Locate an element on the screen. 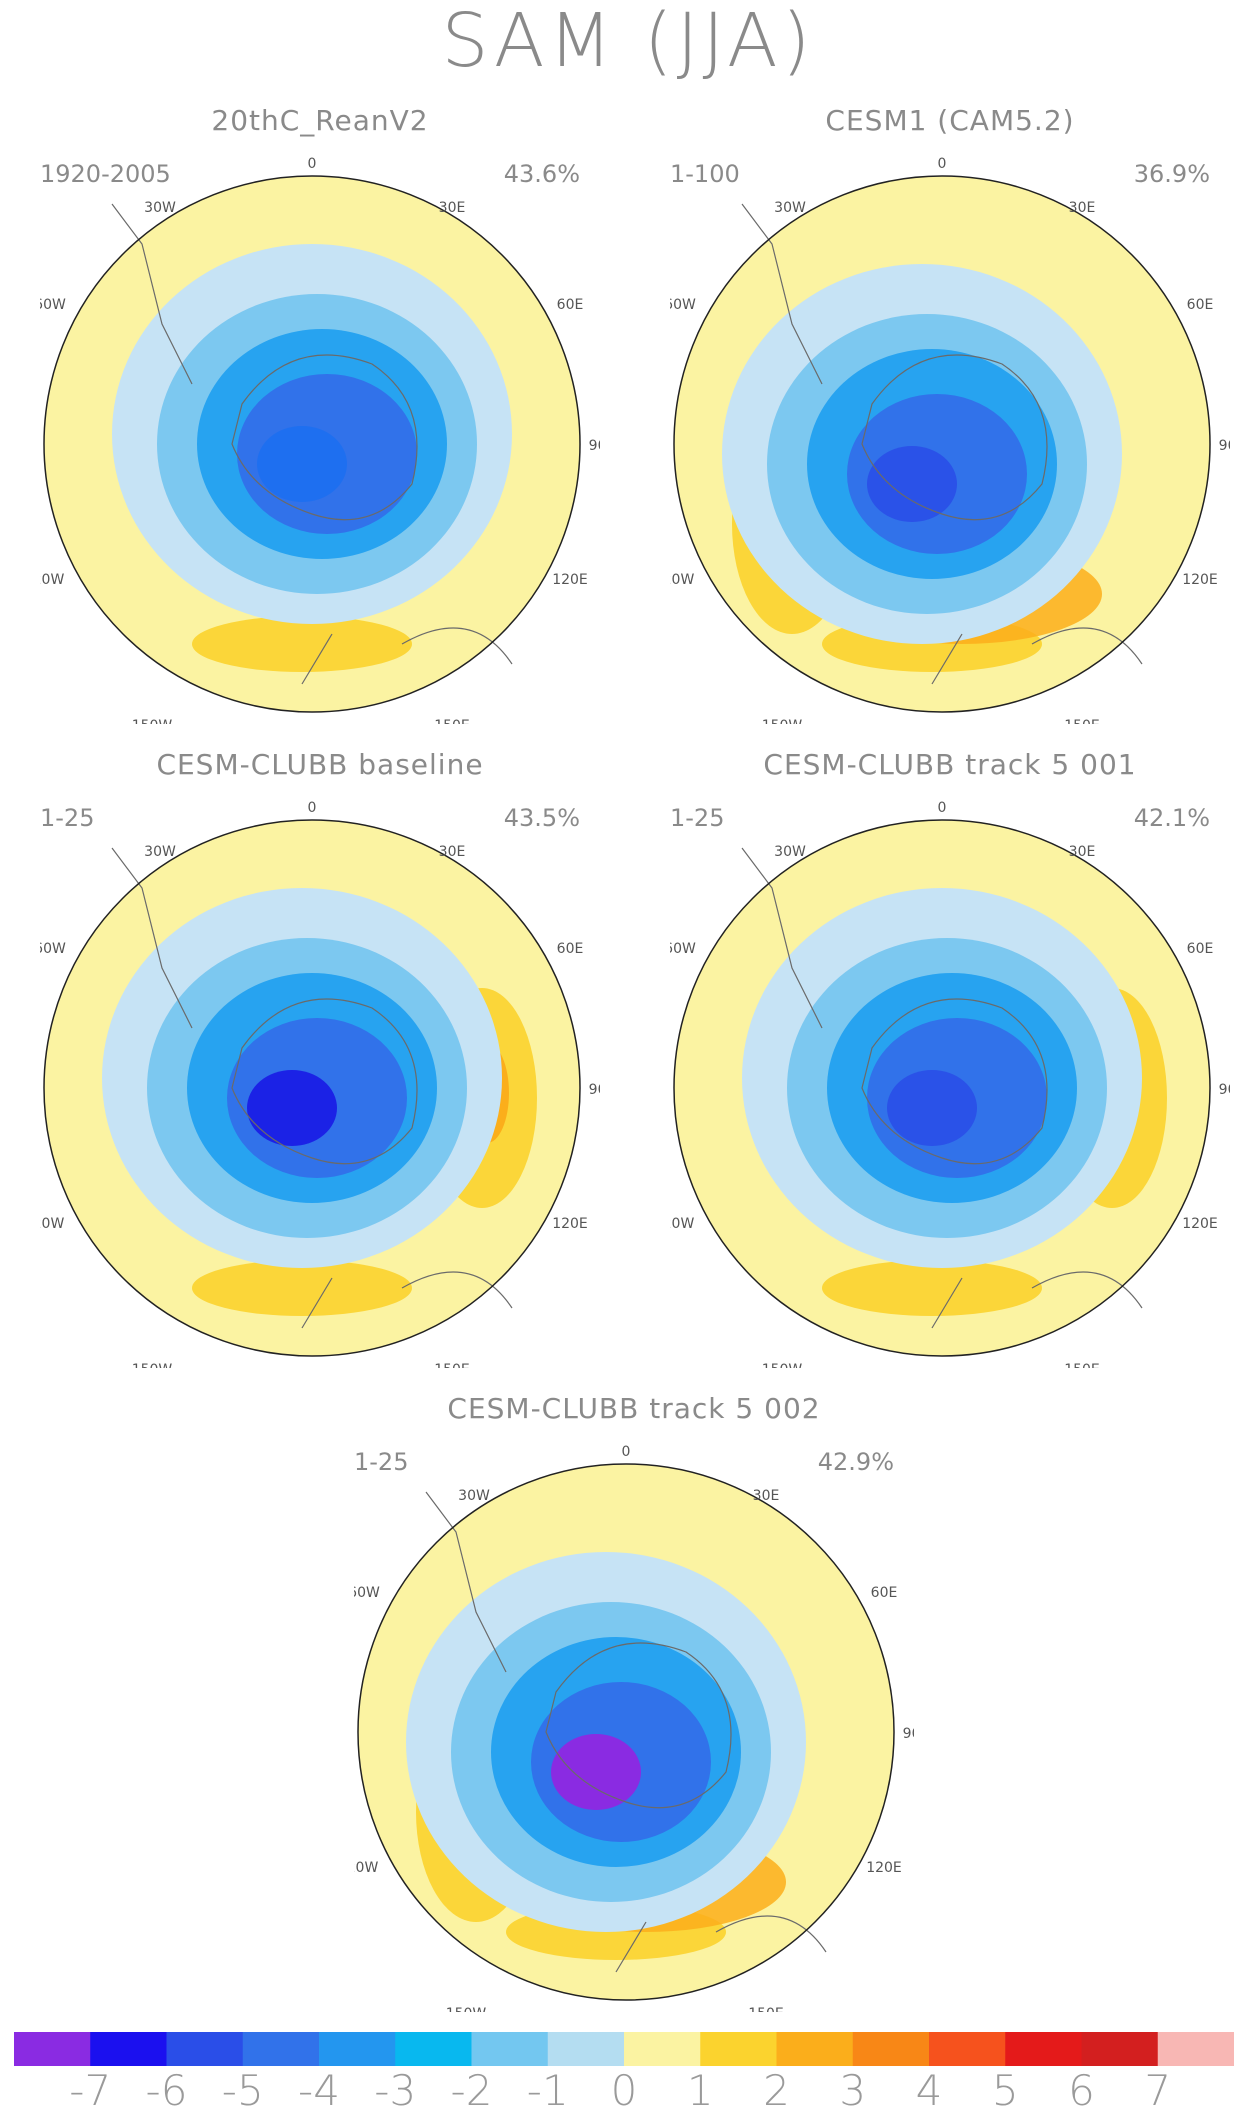 The width and height of the screenshot is (1256, 2118). colorbar-tick-label: -3 is located at coordinates (395, 2090).